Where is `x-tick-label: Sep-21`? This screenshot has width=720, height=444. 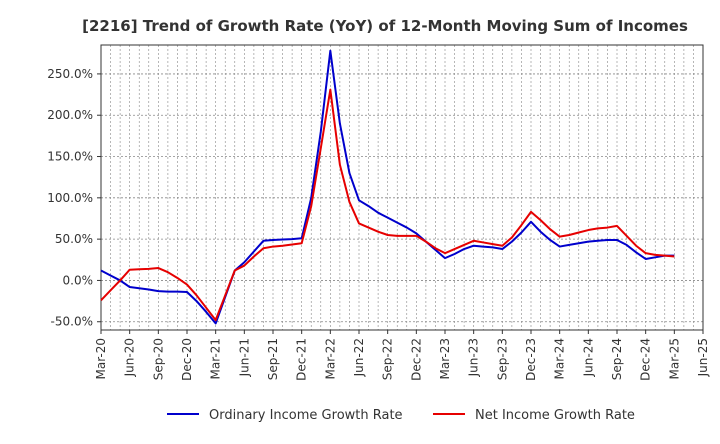 x-tick-label: Sep-21 is located at coordinates (273, 359).